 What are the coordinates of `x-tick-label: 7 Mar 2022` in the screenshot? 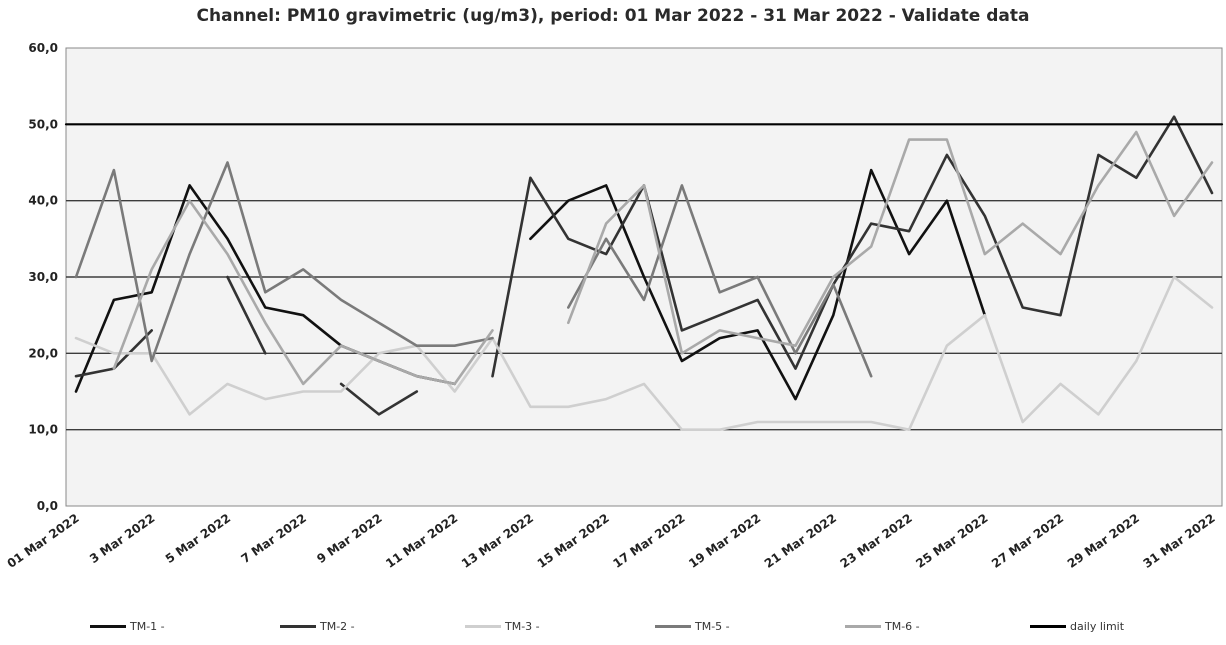 It's located at (274, 538).